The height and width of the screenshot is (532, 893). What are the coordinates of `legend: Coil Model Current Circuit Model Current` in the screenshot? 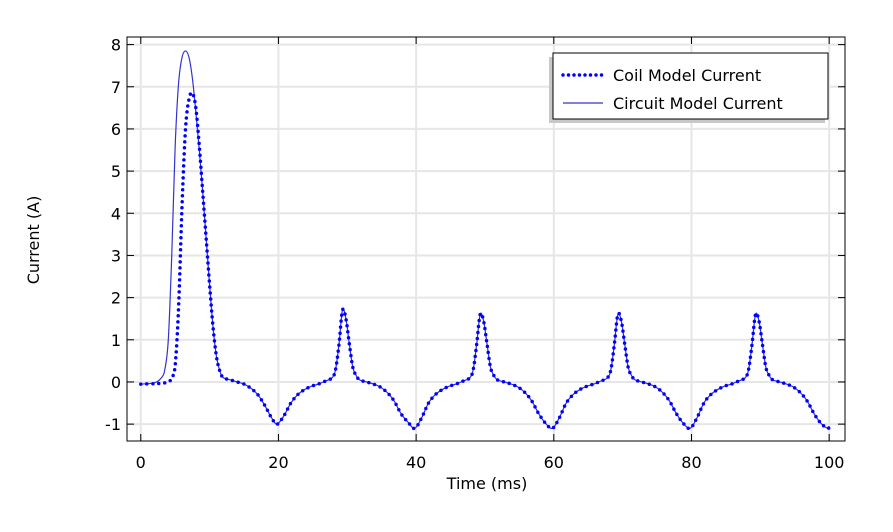 It's located at (689, 87).